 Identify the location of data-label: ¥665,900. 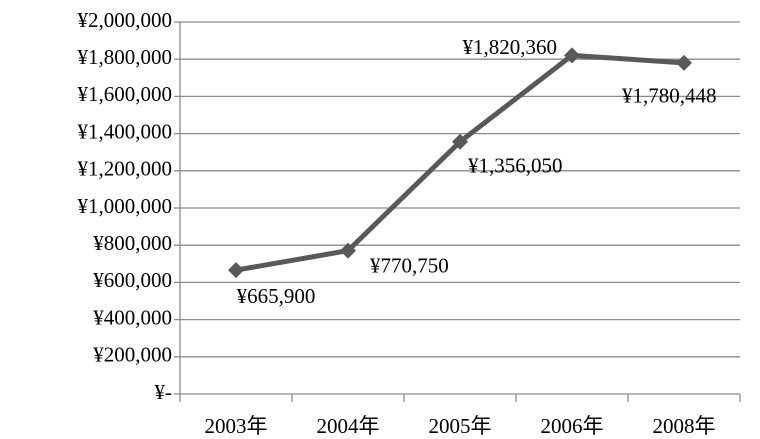
(276, 296).